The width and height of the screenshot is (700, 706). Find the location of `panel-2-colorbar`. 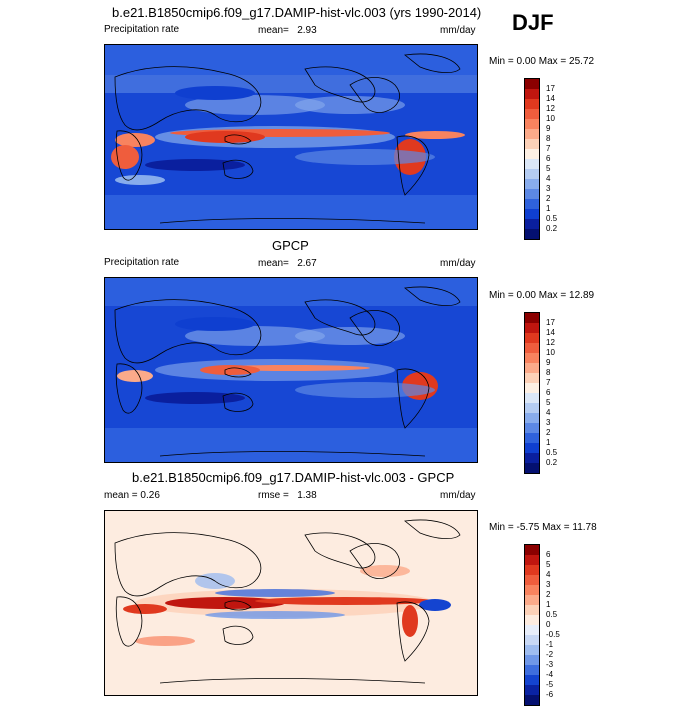

panel-2-colorbar is located at coordinates (532, 393).